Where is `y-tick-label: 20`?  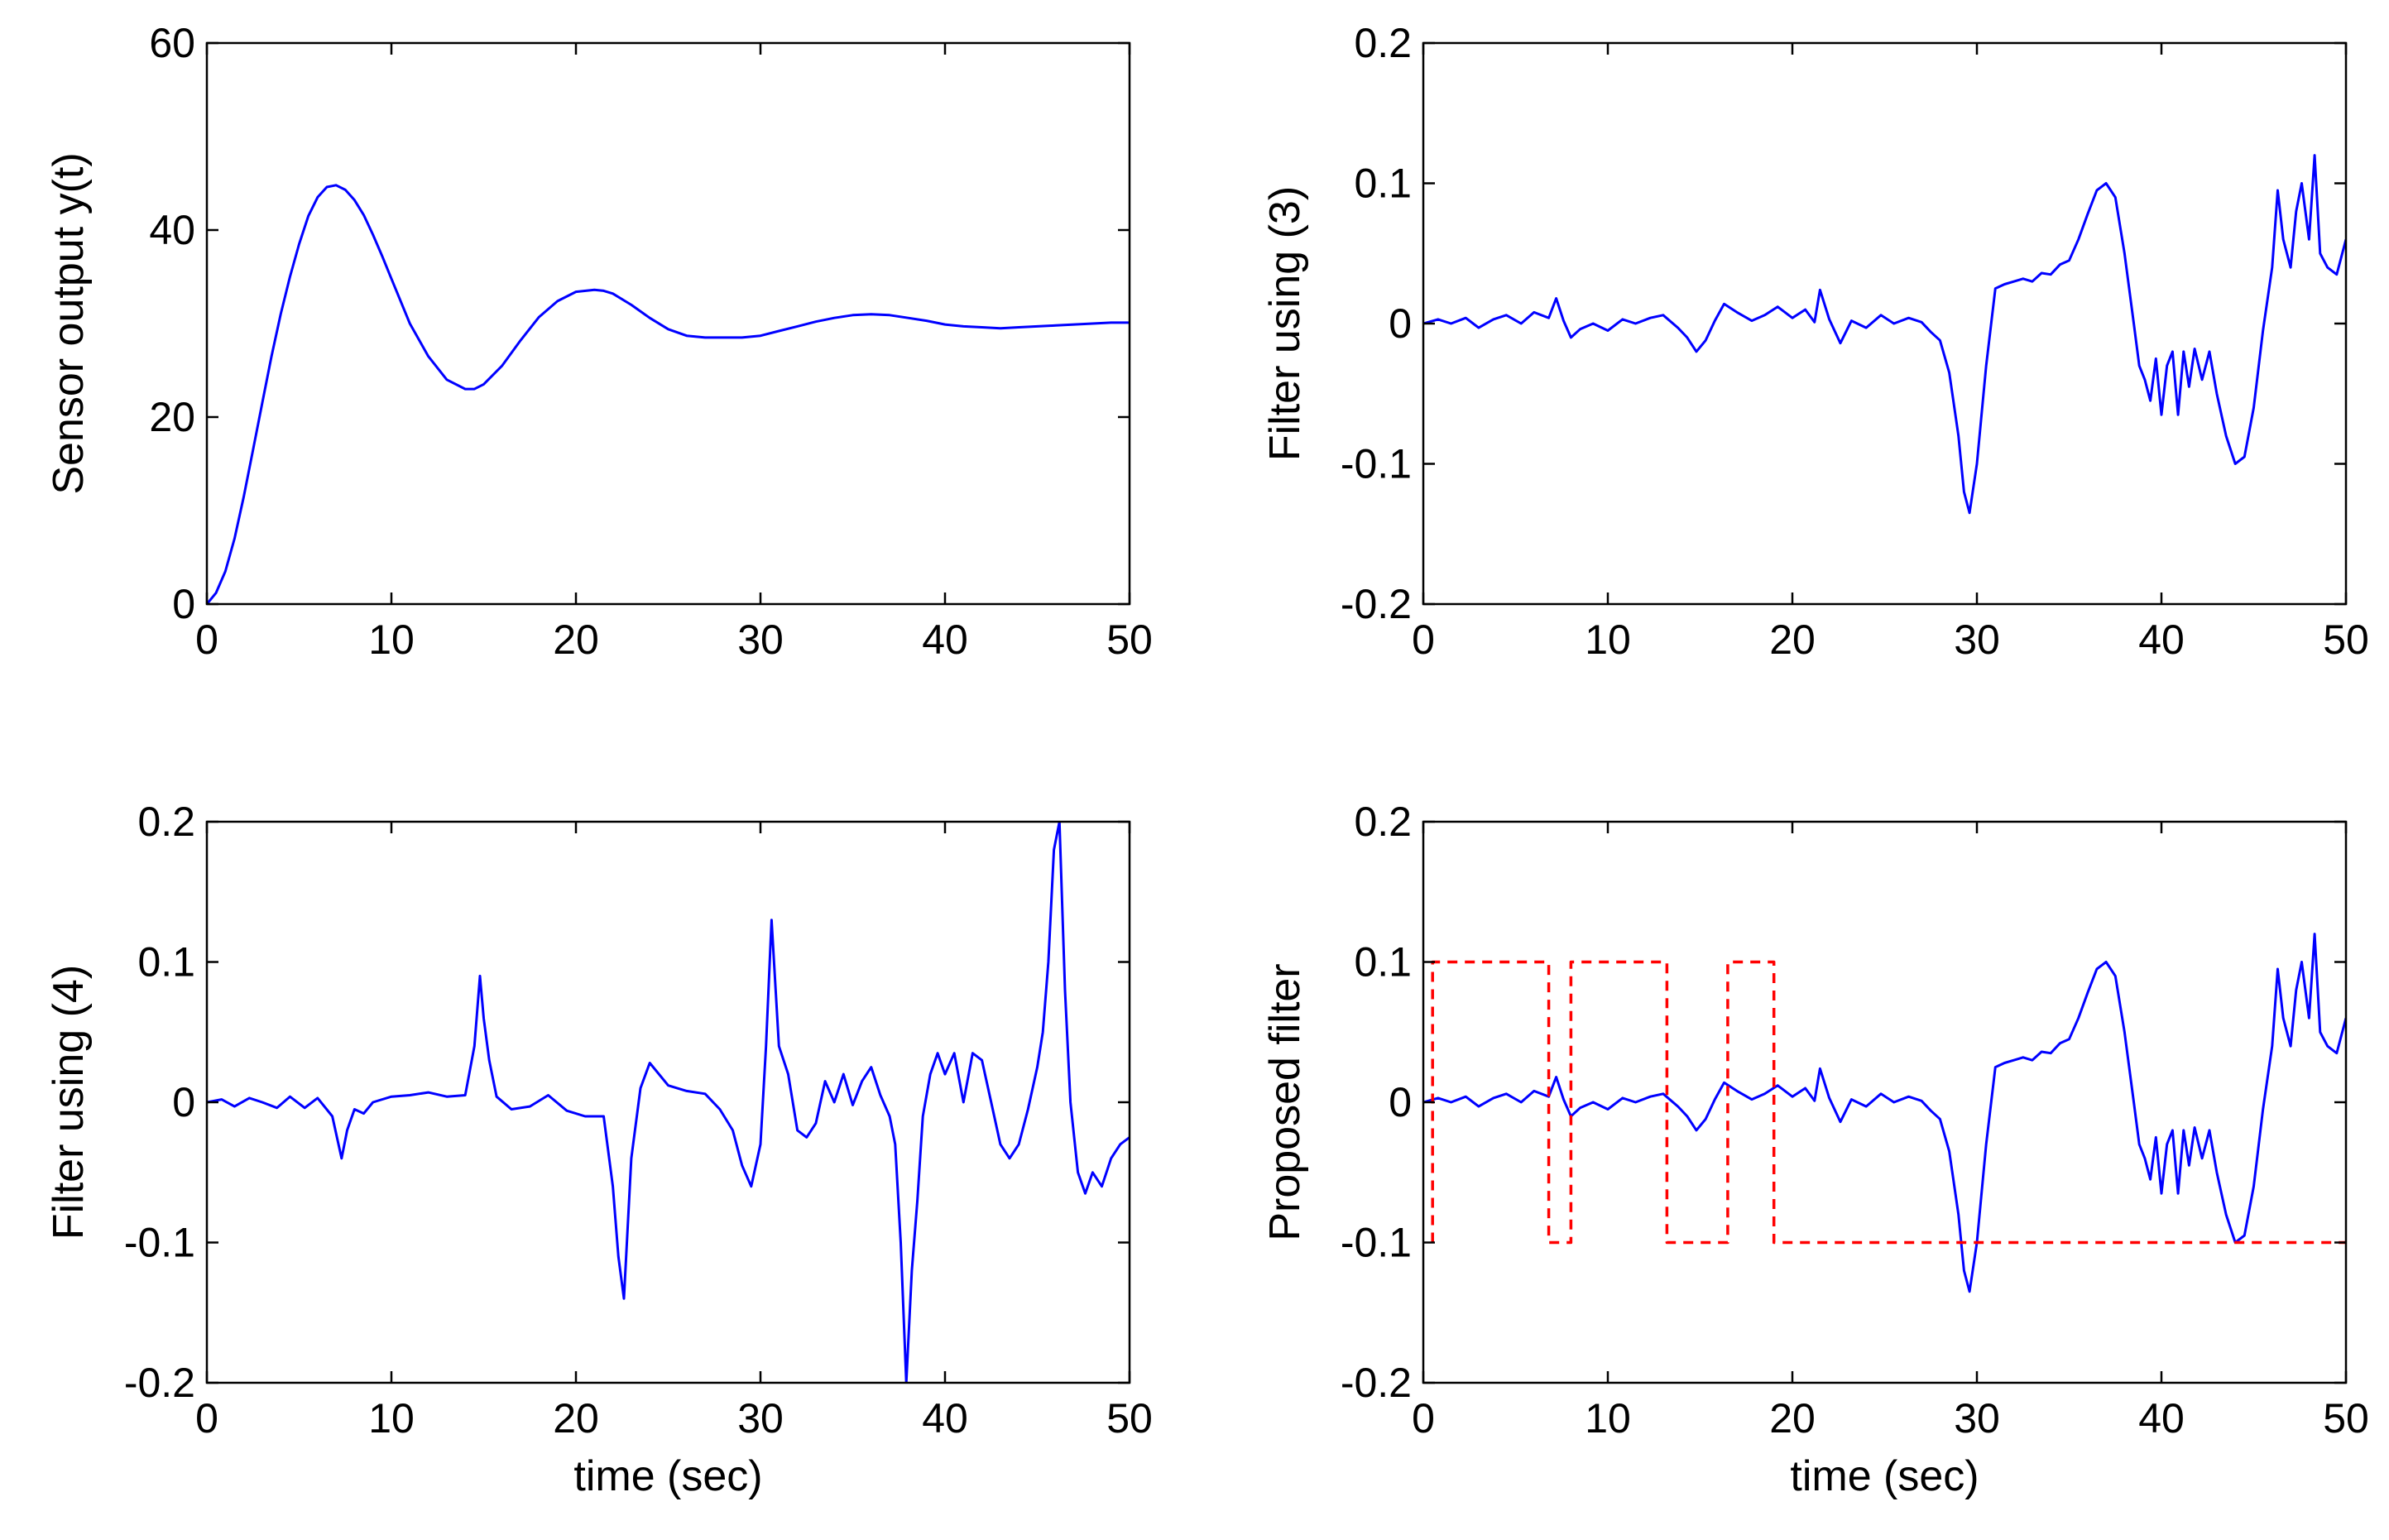
y-tick-label: 20 is located at coordinates (172, 417).